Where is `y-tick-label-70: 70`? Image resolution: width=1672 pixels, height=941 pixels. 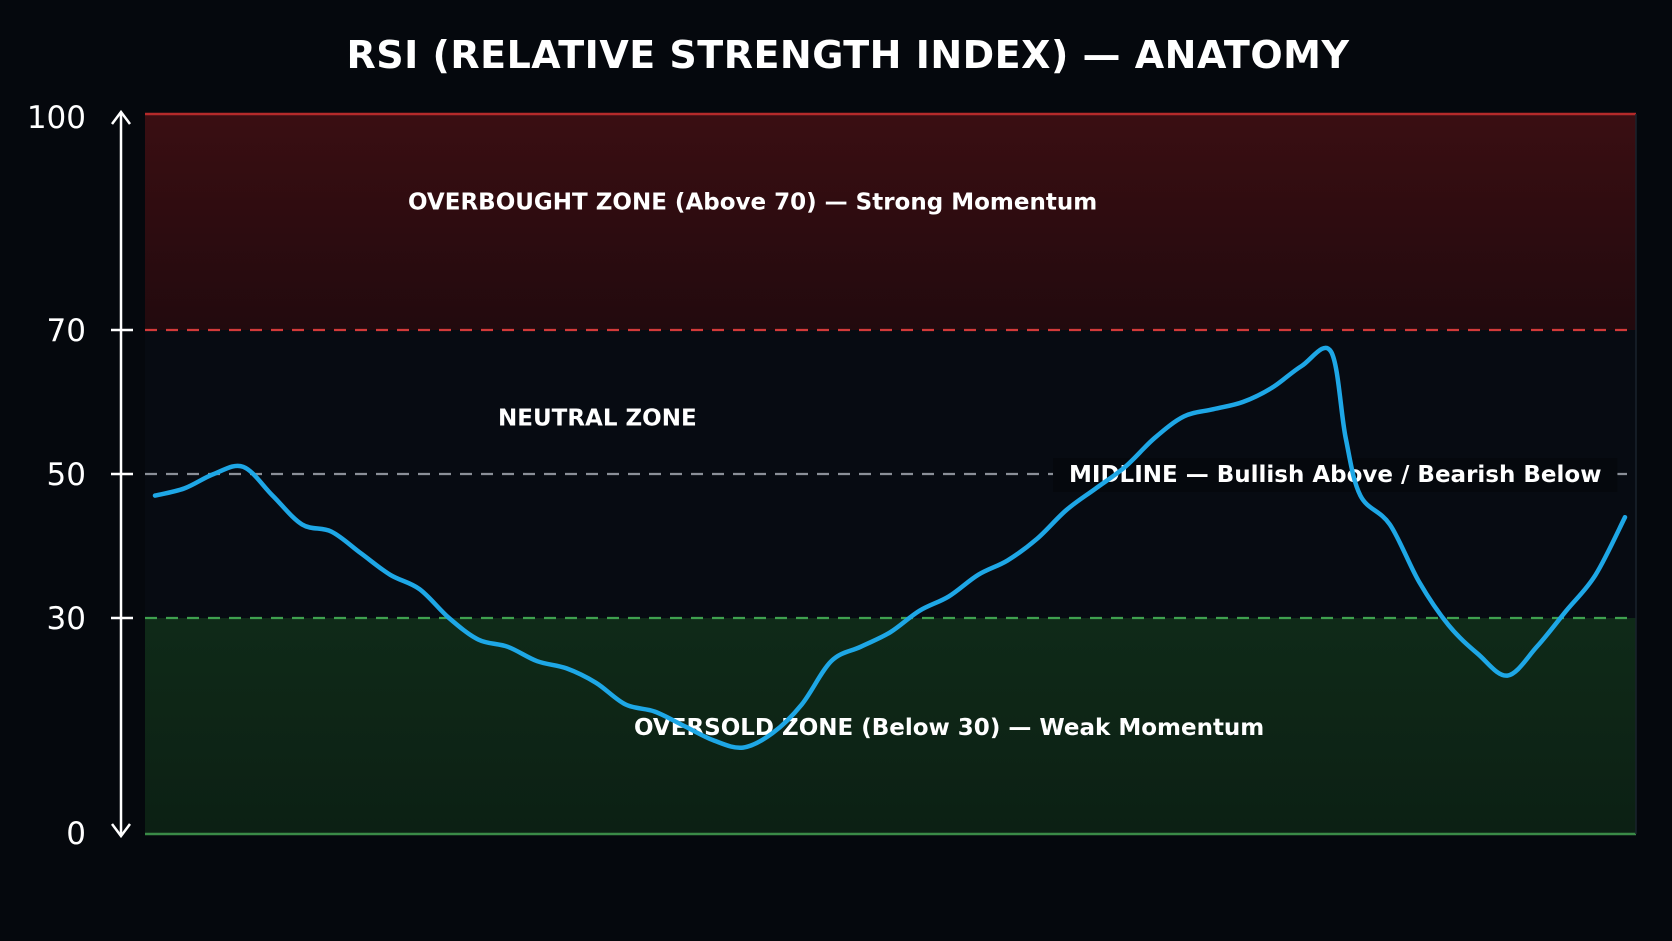 y-tick-label-70: 70 is located at coordinates (66, 331).